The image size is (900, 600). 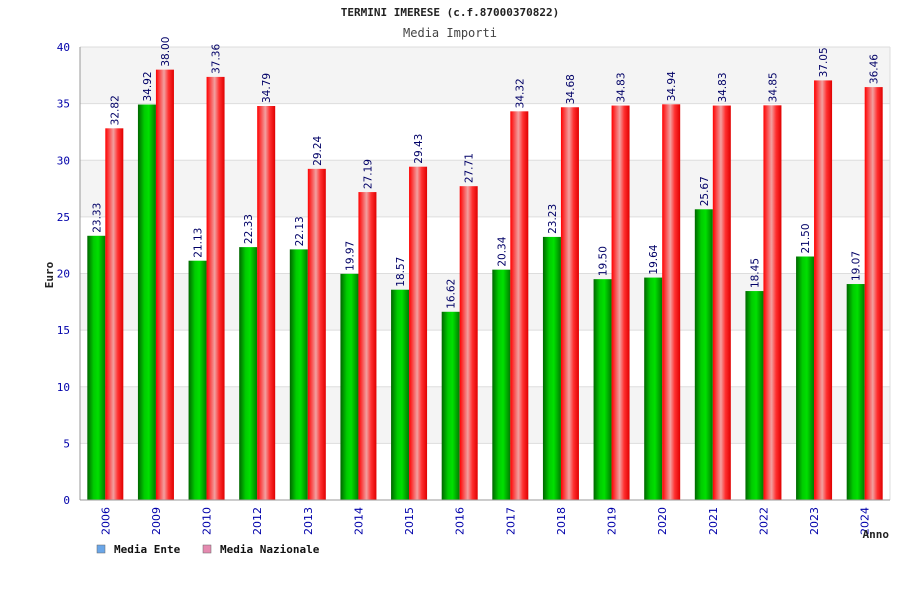 I want to click on legend-label-media-ente: Media Ente, so click(x=147, y=549).